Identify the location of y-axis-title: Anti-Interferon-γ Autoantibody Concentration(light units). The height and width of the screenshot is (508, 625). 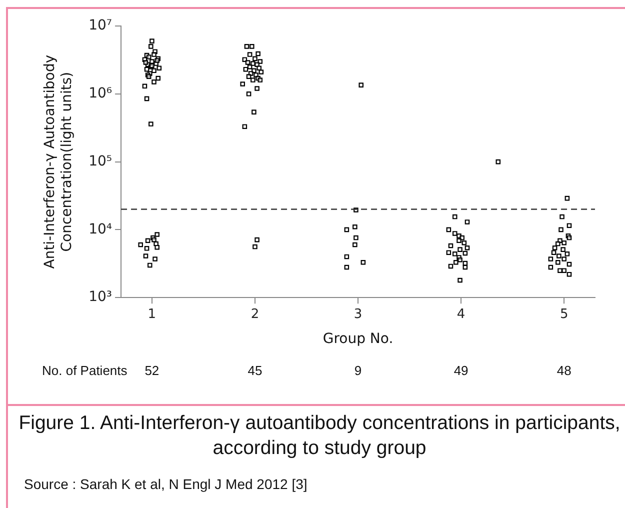
(58, 161).